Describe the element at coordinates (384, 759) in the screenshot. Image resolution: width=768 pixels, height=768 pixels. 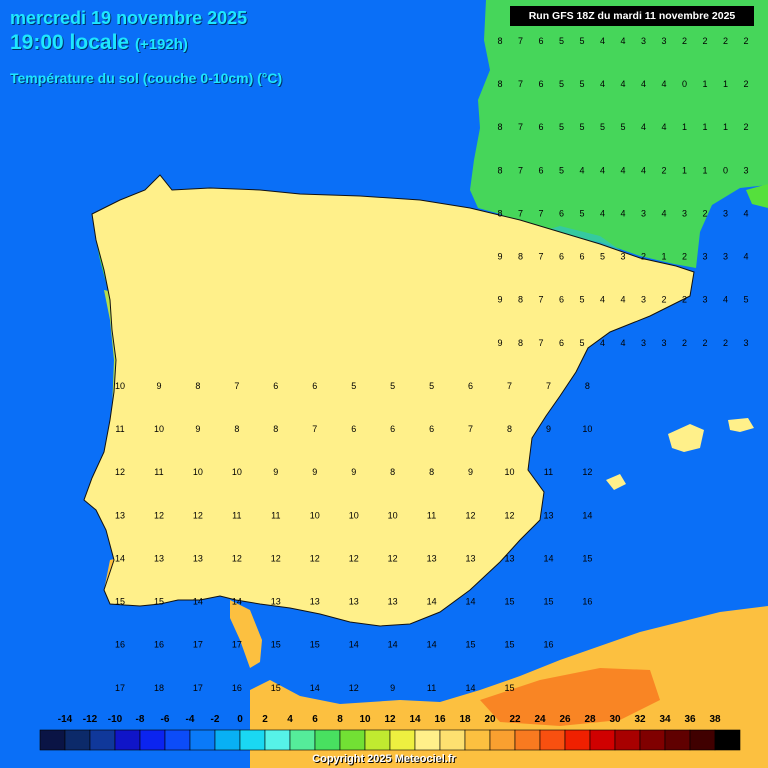
I see `copyright: Copyright 2025 Meteociel.fr` at that location.